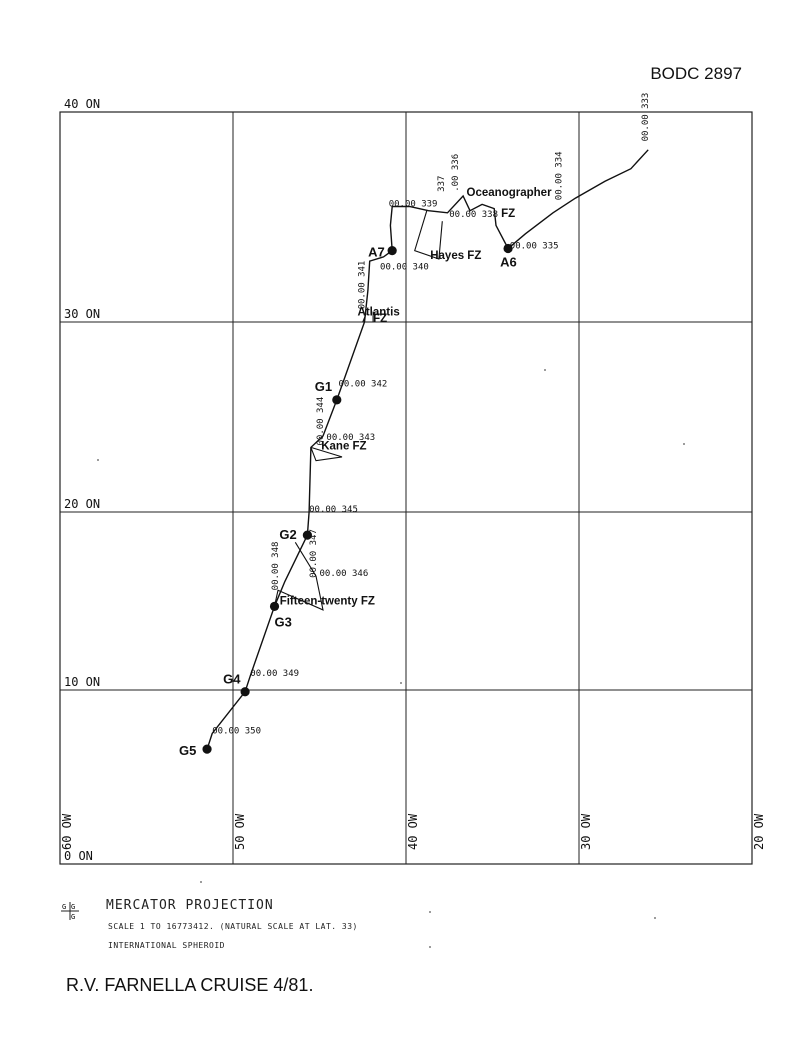 This screenshot has height=1041, width=800. I want to click on latitude-label: 30 ON, so click(82, 314).